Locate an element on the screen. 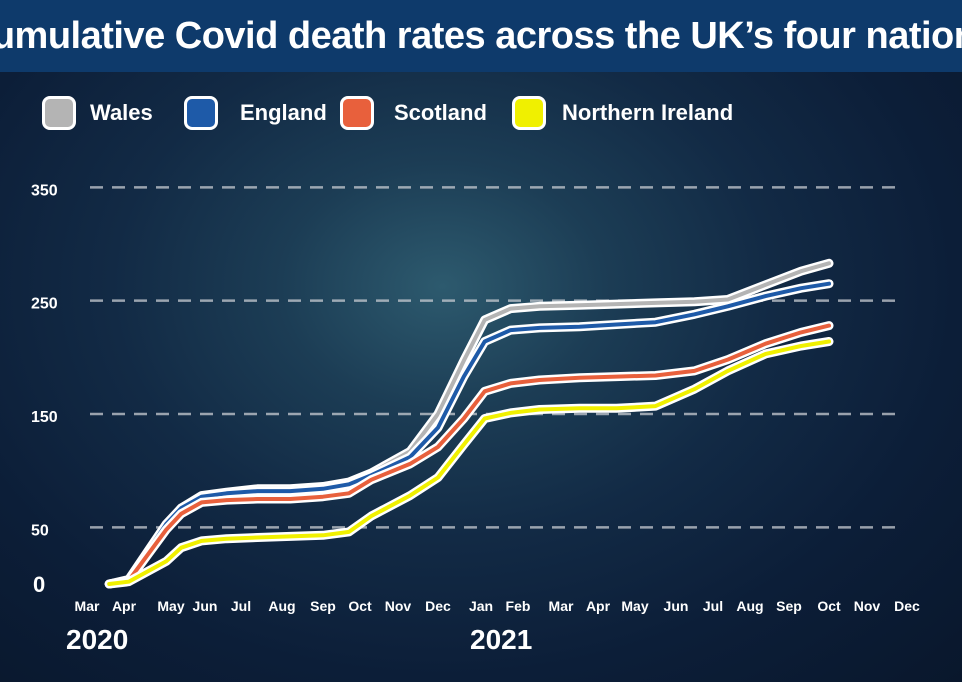 The width and height of the screenshot is (962, 682). x-tick-label-6: Sep is located at coordinates (323, 606).